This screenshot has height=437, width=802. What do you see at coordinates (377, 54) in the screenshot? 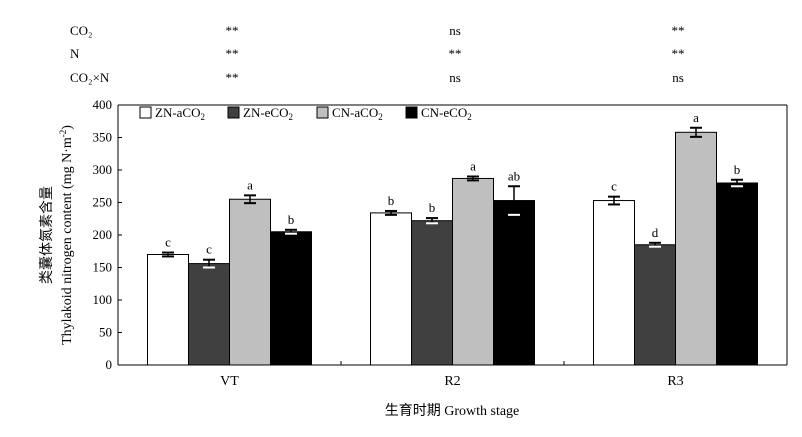
I see `significance-table: CO₂ ** ns ** N ** ** ** CO₂×N ** ns ns` at bounding box center [377, 54].